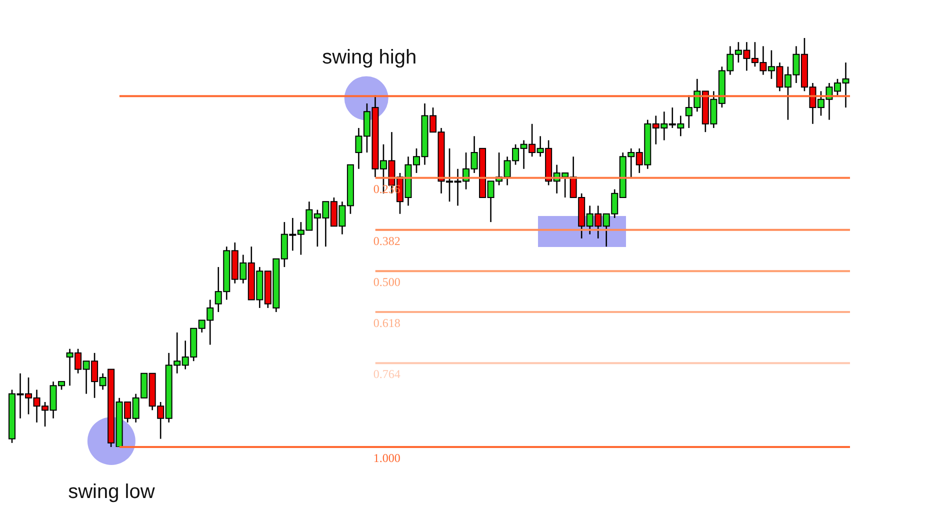 This screenshot has width=925, height=525. I want to click on annotation: swing low, so click(112, 492).